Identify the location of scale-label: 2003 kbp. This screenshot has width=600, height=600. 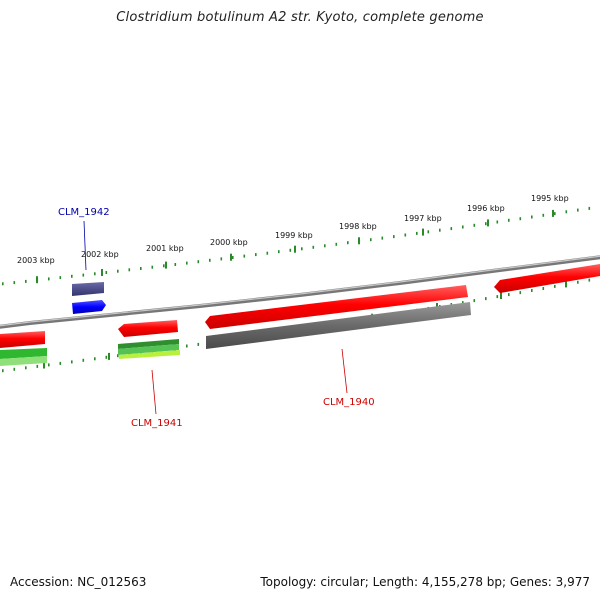
(36, 260).